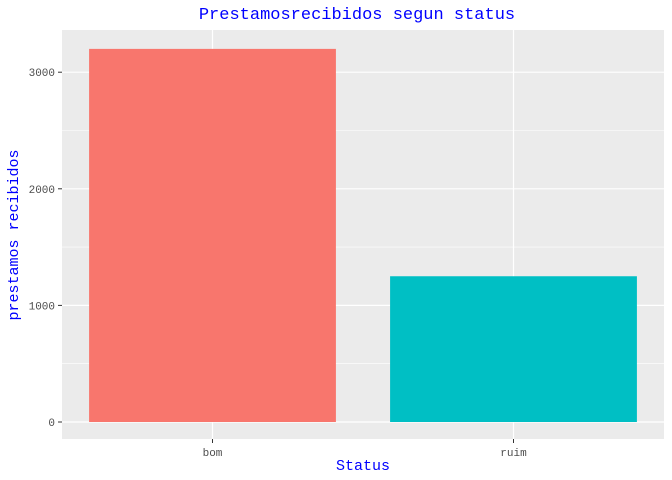 The height and width of the screenshot is (480, 672). Describe the element at coordinates (42, 307) in the screenshot. I see `y-tick-label: 1000` at that location.